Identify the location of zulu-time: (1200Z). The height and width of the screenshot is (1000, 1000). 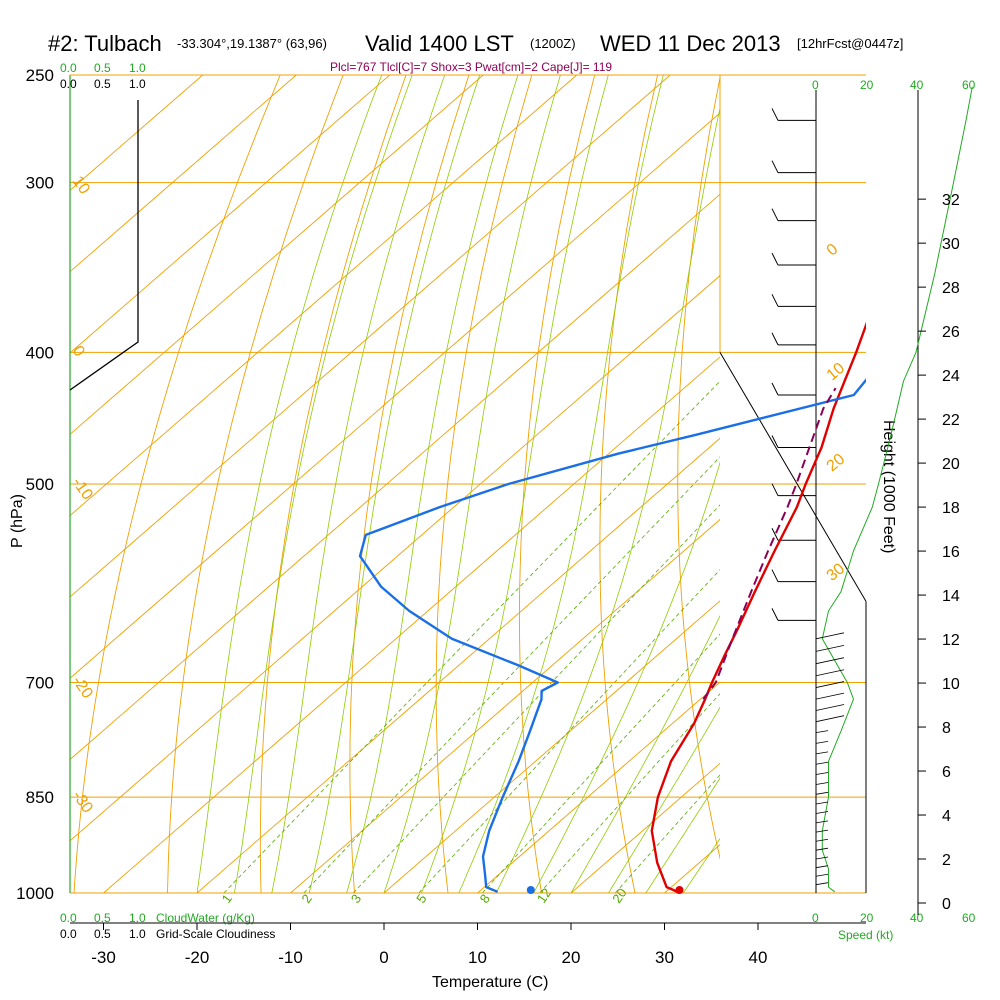
(553, 43).